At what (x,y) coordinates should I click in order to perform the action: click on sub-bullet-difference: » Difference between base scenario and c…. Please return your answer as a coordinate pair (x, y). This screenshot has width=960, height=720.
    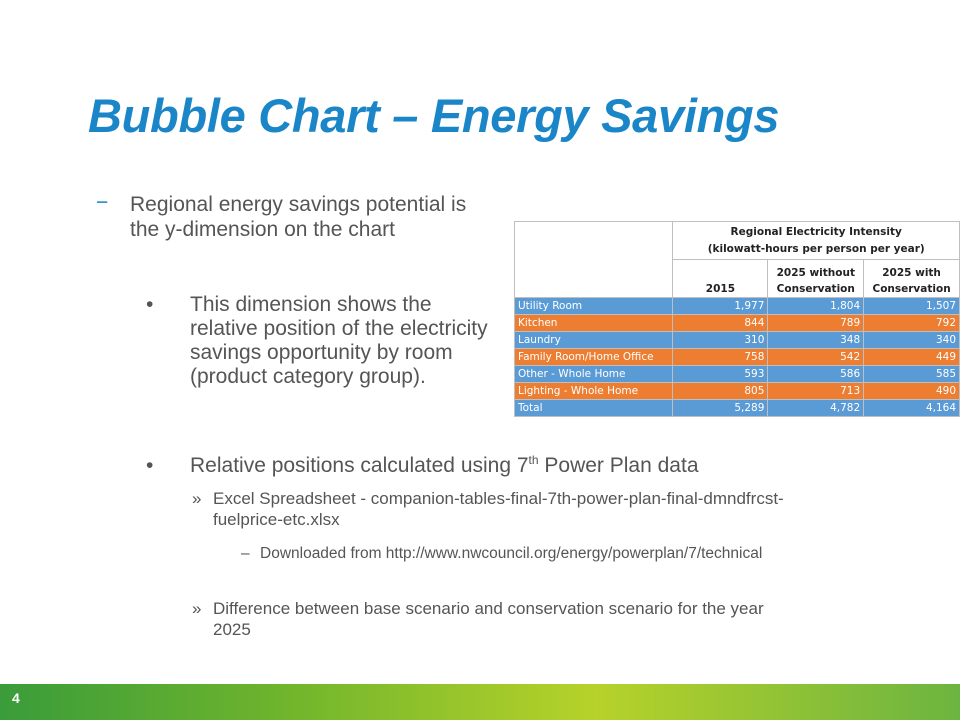
    Looking at the image, I should click on (492, 619).